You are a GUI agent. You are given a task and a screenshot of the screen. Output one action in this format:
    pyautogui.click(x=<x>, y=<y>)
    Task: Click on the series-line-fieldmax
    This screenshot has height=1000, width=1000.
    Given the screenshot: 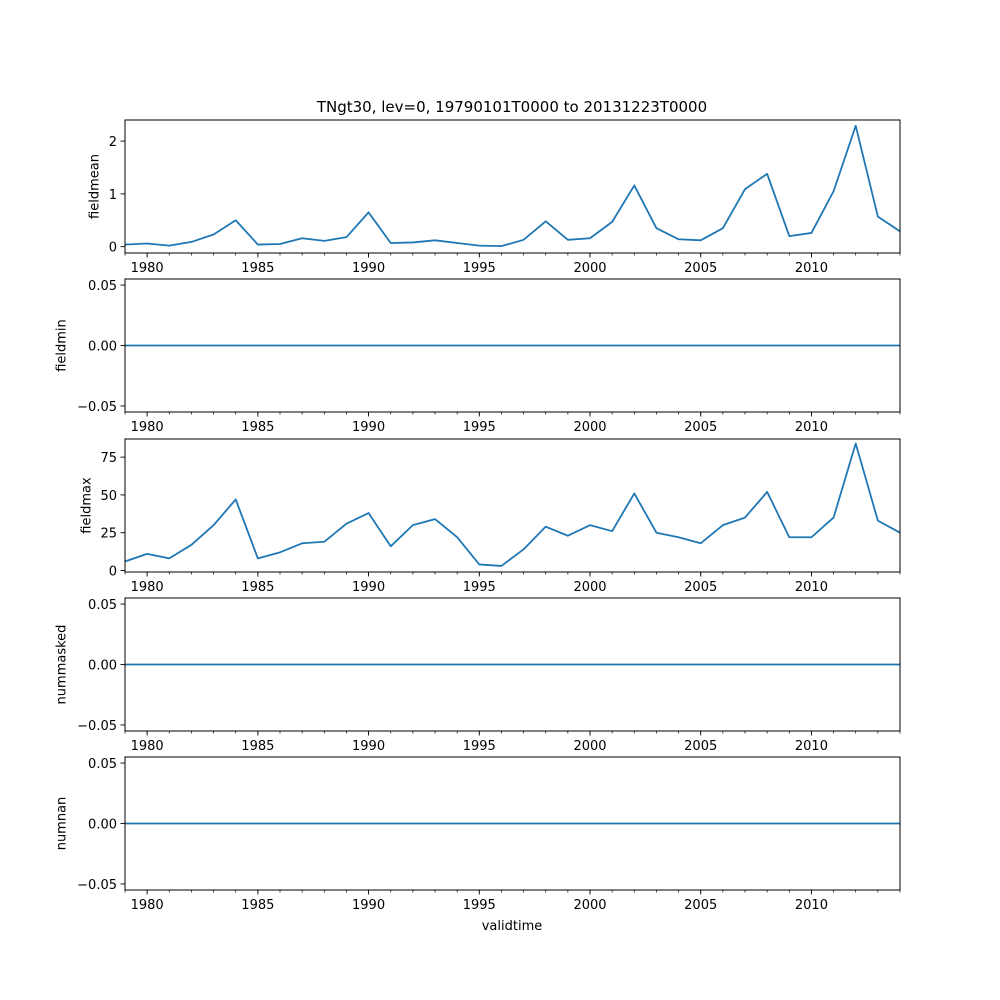 What is the action you would take?
    pyautogui.click(x=512, y=504)
    